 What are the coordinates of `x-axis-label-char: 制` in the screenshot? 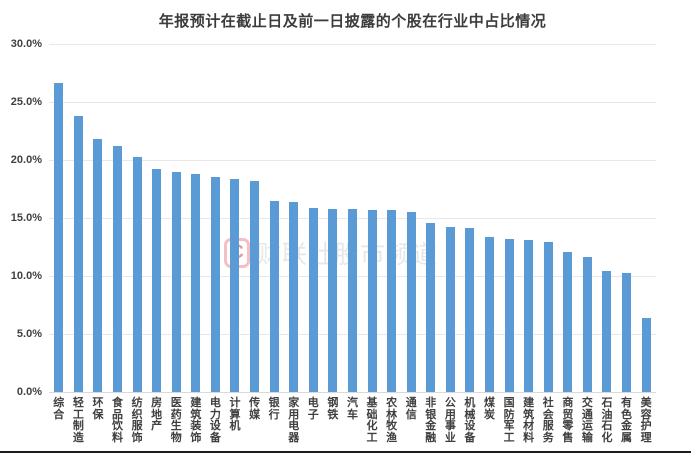 It's located at (78, 426).